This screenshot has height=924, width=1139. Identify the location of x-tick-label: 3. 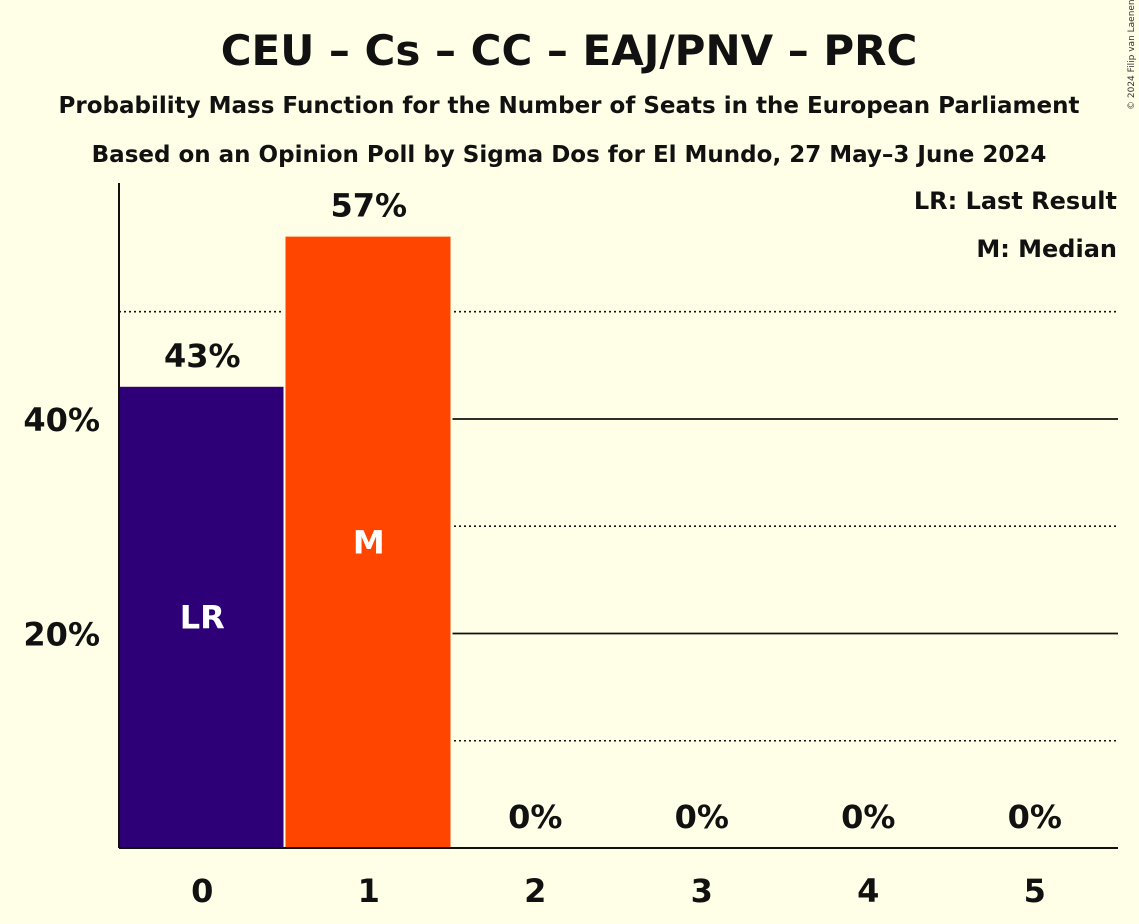
(702, 891).